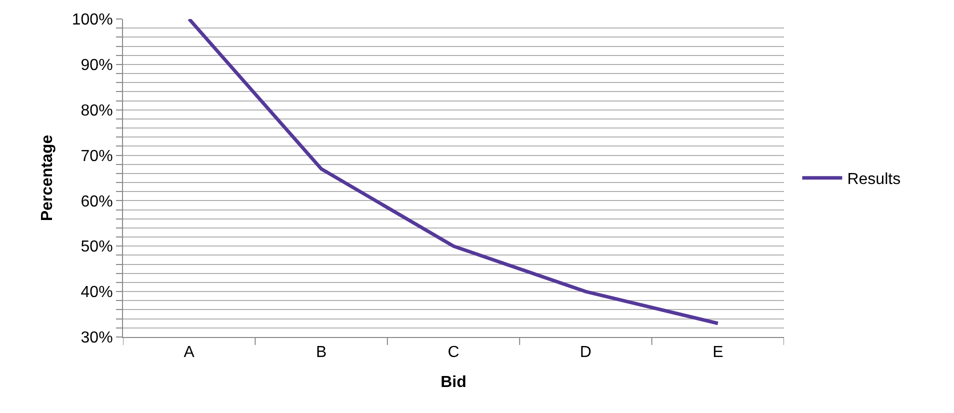  What do you see at coordinates (189, 353) in the screenshot?
I see `x-tick-label: A` at bounding box center [189, 353].